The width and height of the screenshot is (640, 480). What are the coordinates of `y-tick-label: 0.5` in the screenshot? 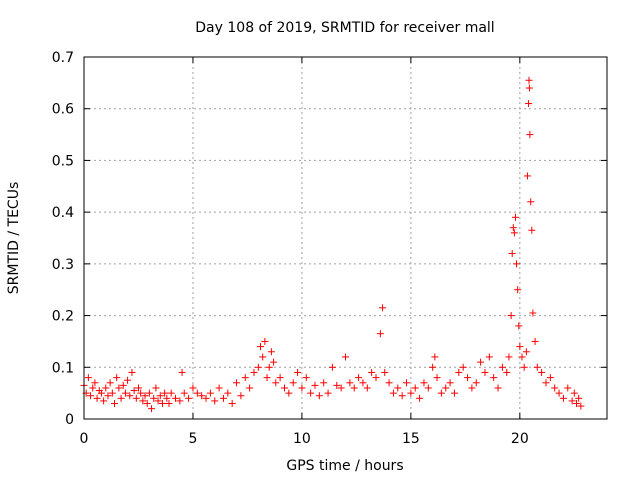 It's located at (63, 161).